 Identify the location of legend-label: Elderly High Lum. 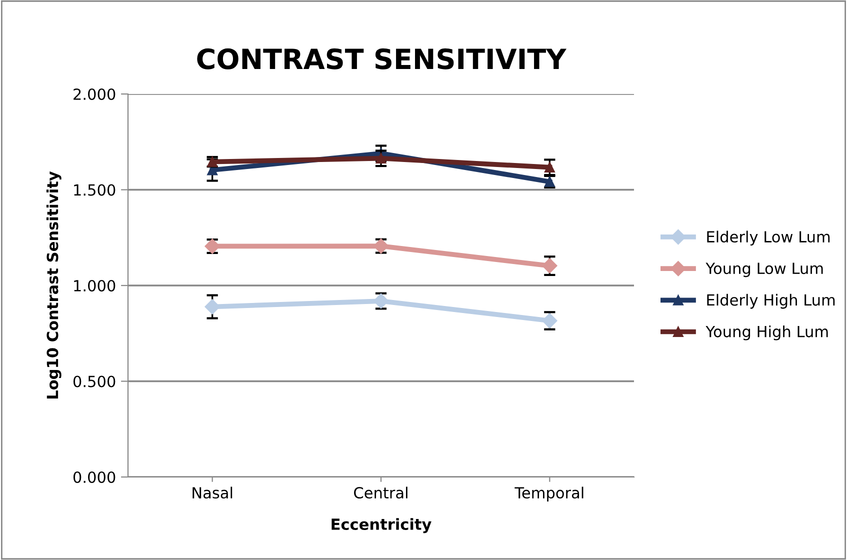
(771, 301).